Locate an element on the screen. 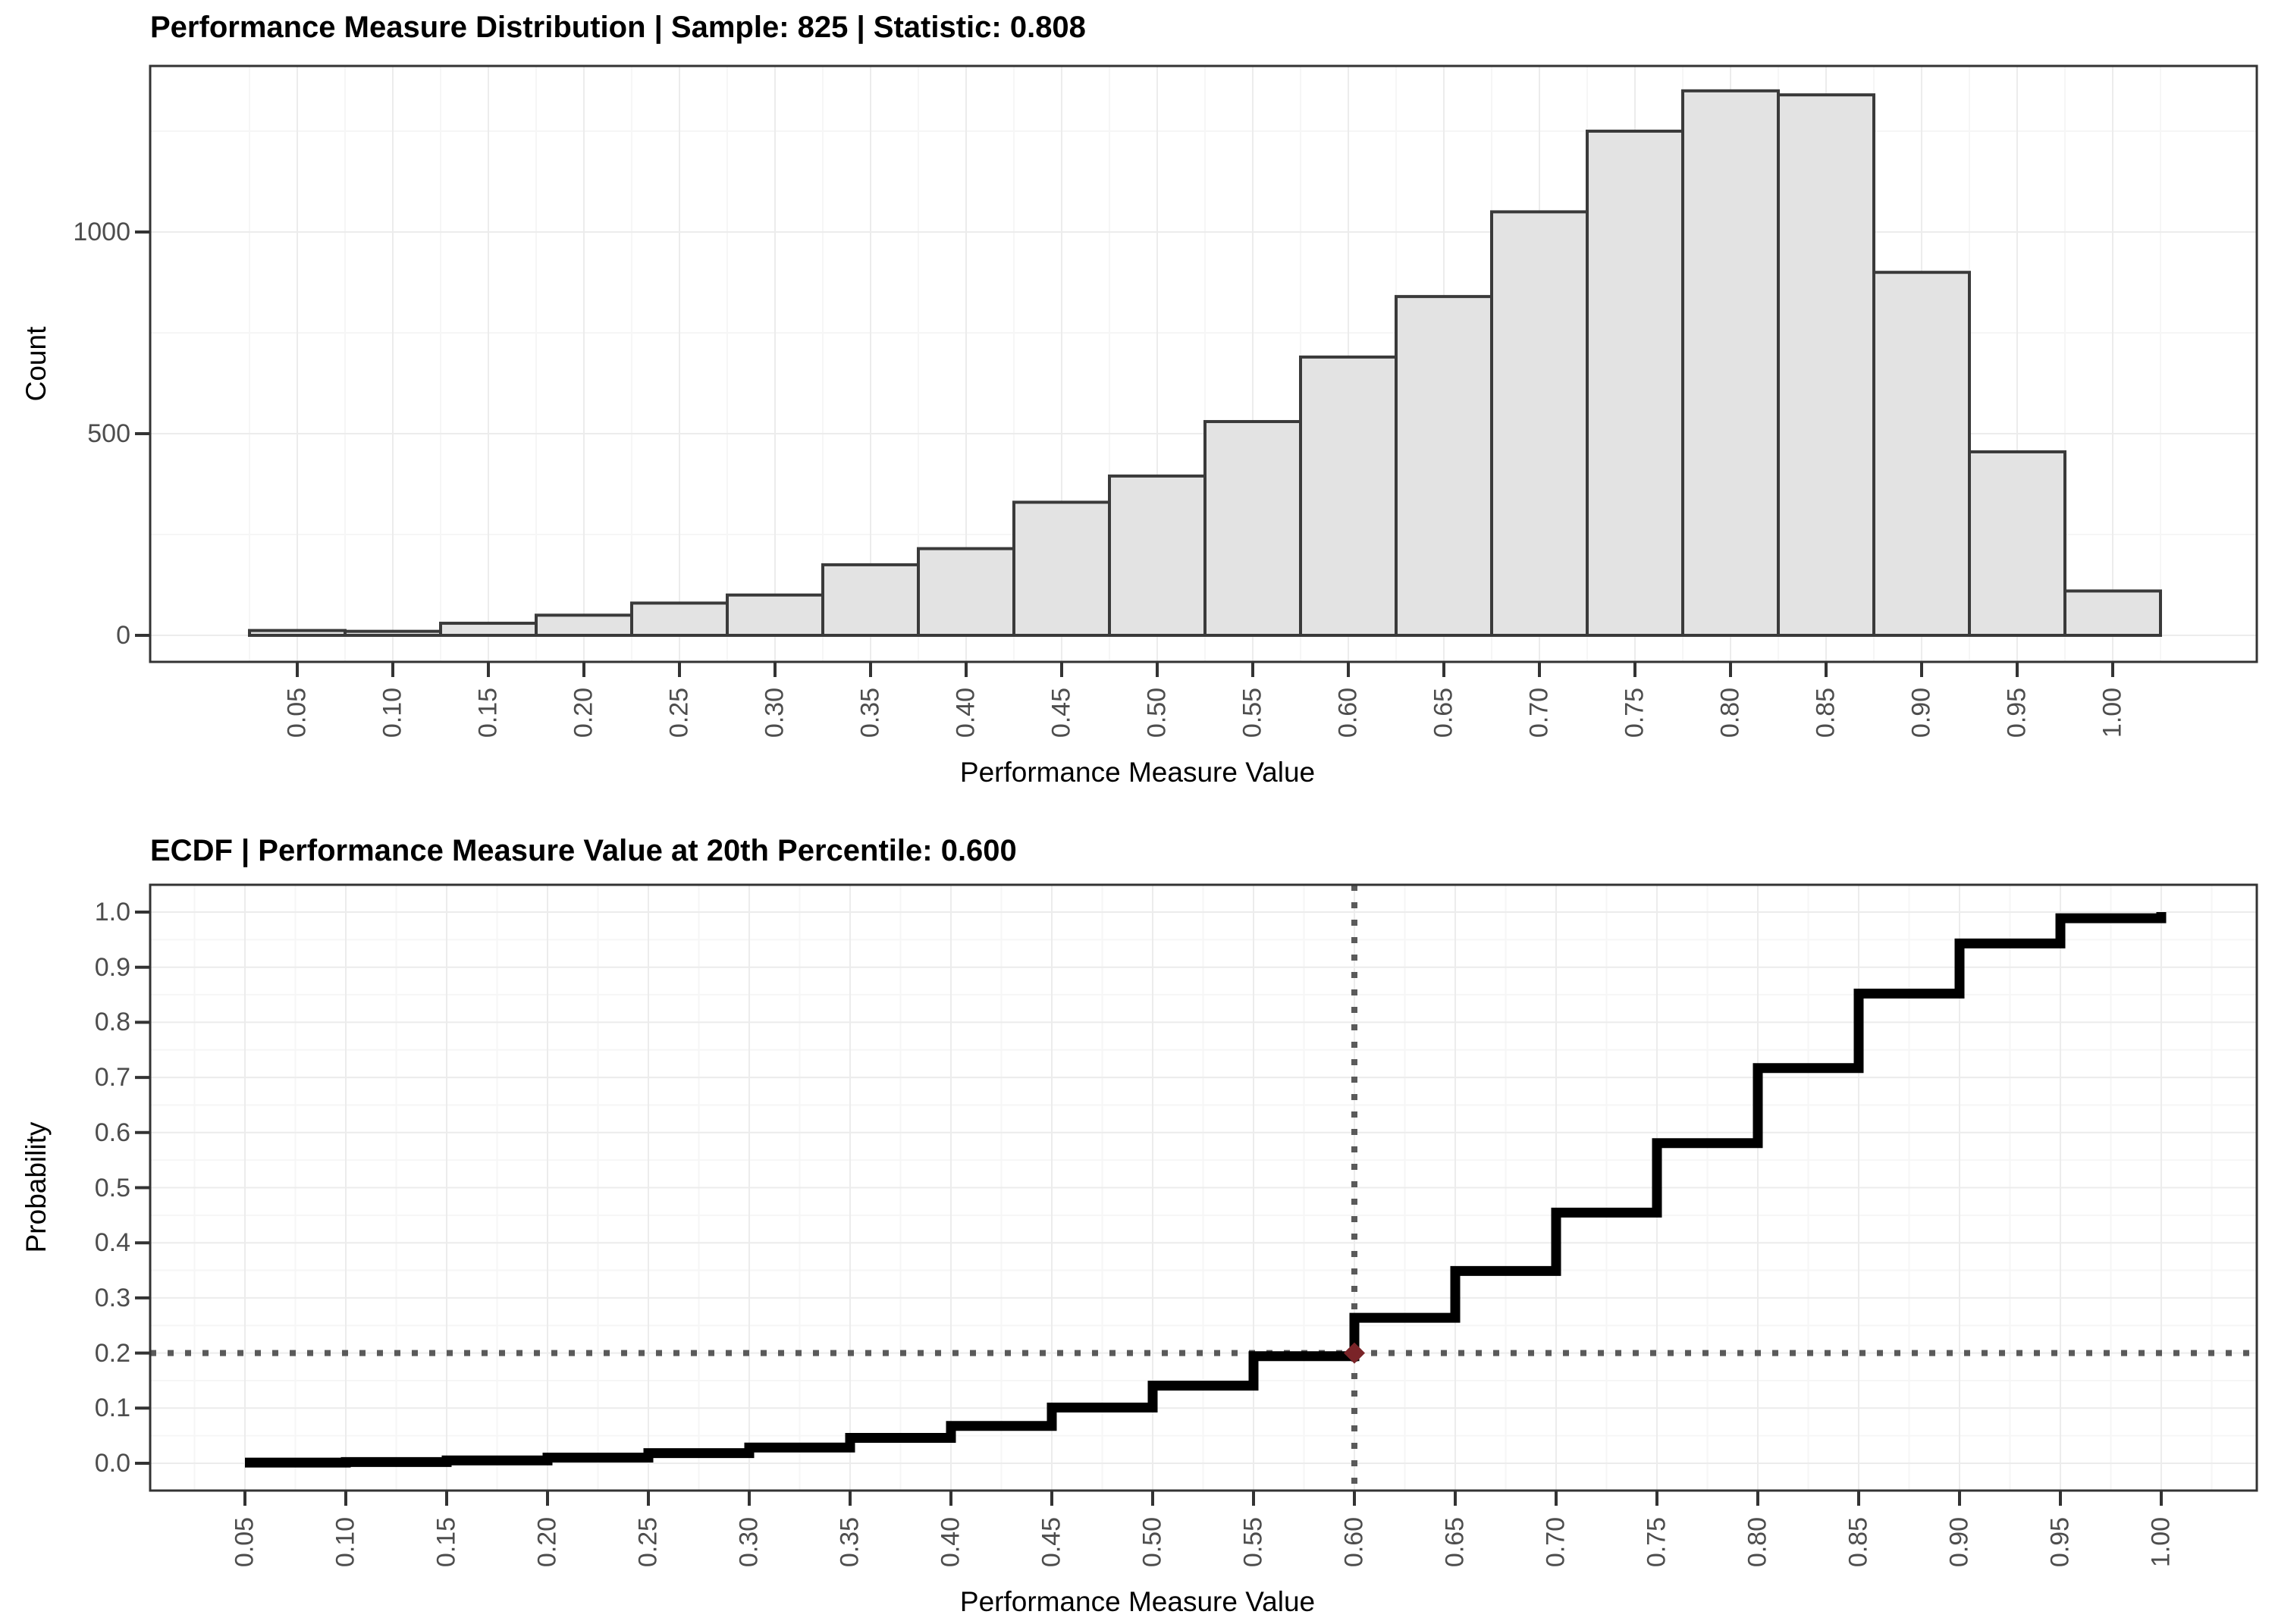 Image resolution: width=2275 pixels, height=1624 pixels. ecdf-x-tick-label: 0.65 is located at coordinates (1455, 1542).